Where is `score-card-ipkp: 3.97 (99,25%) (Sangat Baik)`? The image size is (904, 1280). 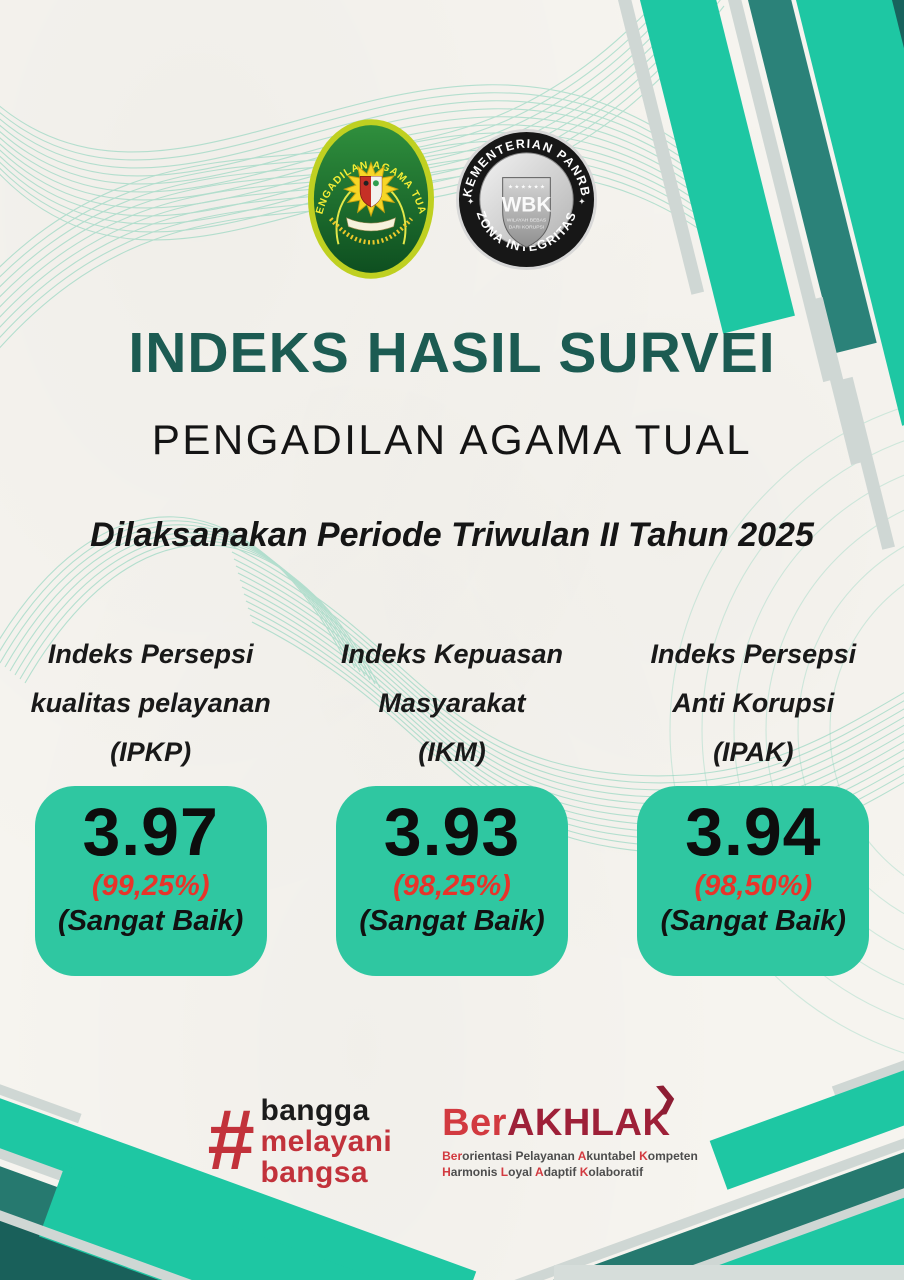
score-card-ipkp: 3.97 (99,25%) (Sangat Baik) is located at coordinates (150, 881).